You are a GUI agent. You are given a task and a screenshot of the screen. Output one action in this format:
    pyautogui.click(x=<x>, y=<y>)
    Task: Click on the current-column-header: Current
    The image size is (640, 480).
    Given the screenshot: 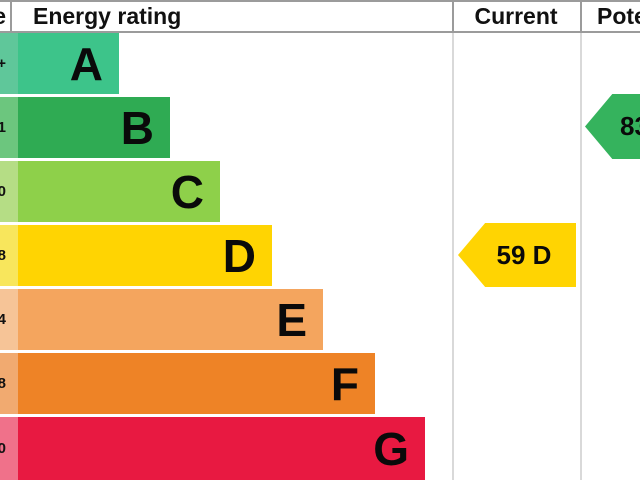 What is the action you would take?
    pyautogui.click(x=516, y=16)
    